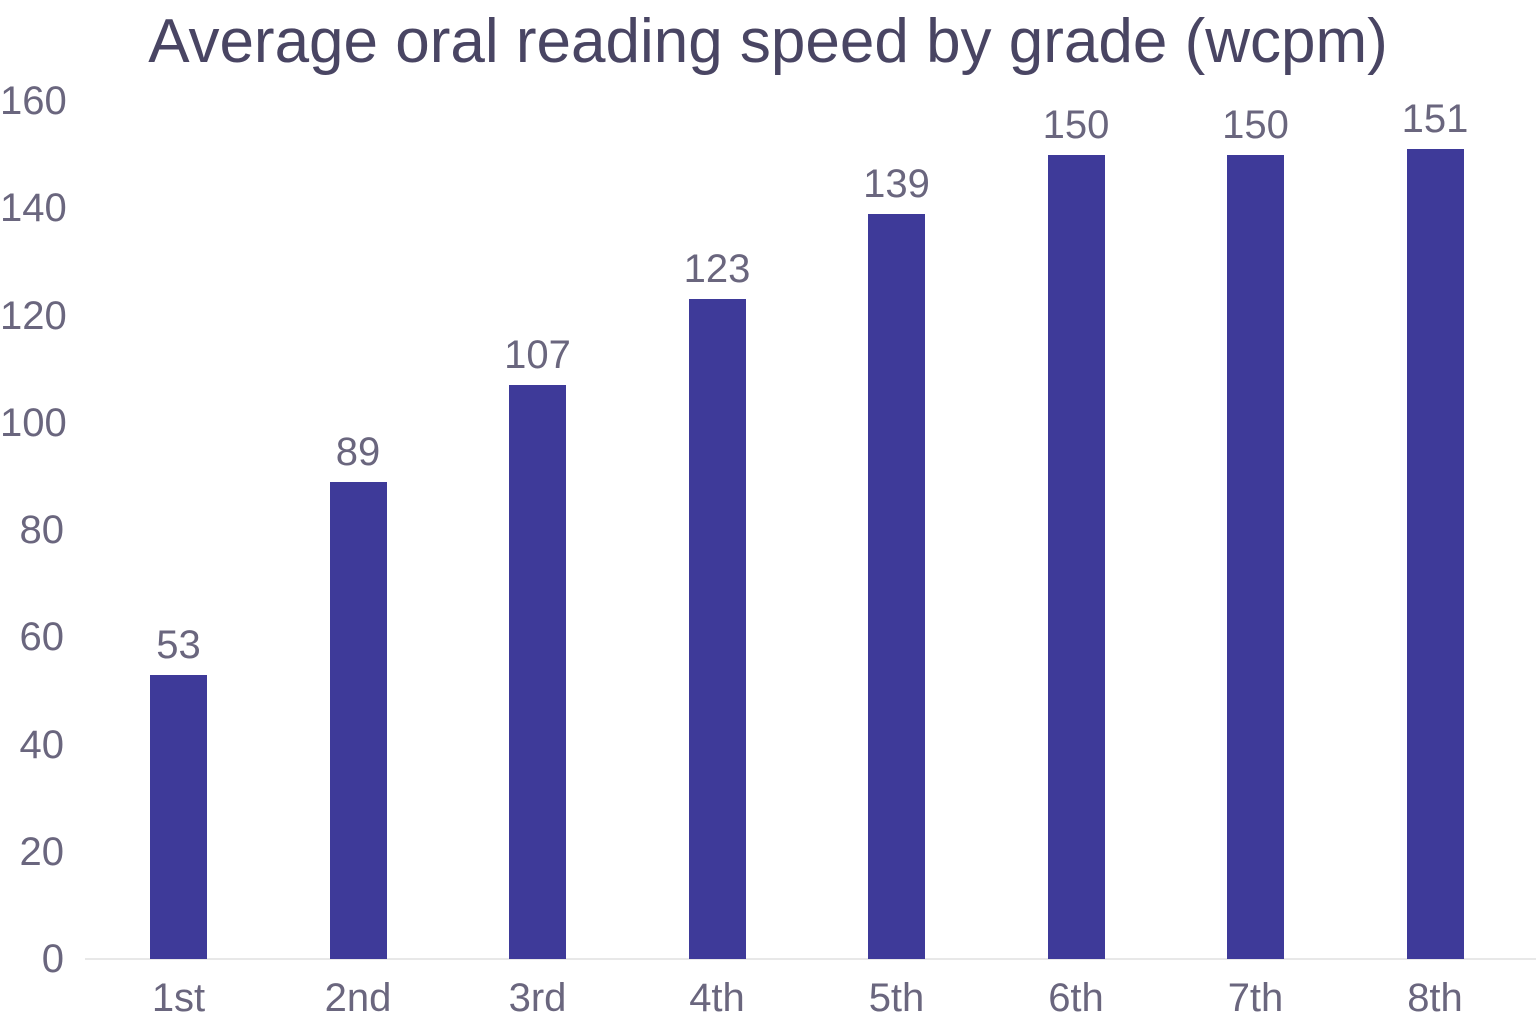 This screenshot has width=1536, height=1024. What do you see at coordinates (33, 101) in the screenshot?
I see `y-axis-tick-label: 160` at bounding box center [33, 101].